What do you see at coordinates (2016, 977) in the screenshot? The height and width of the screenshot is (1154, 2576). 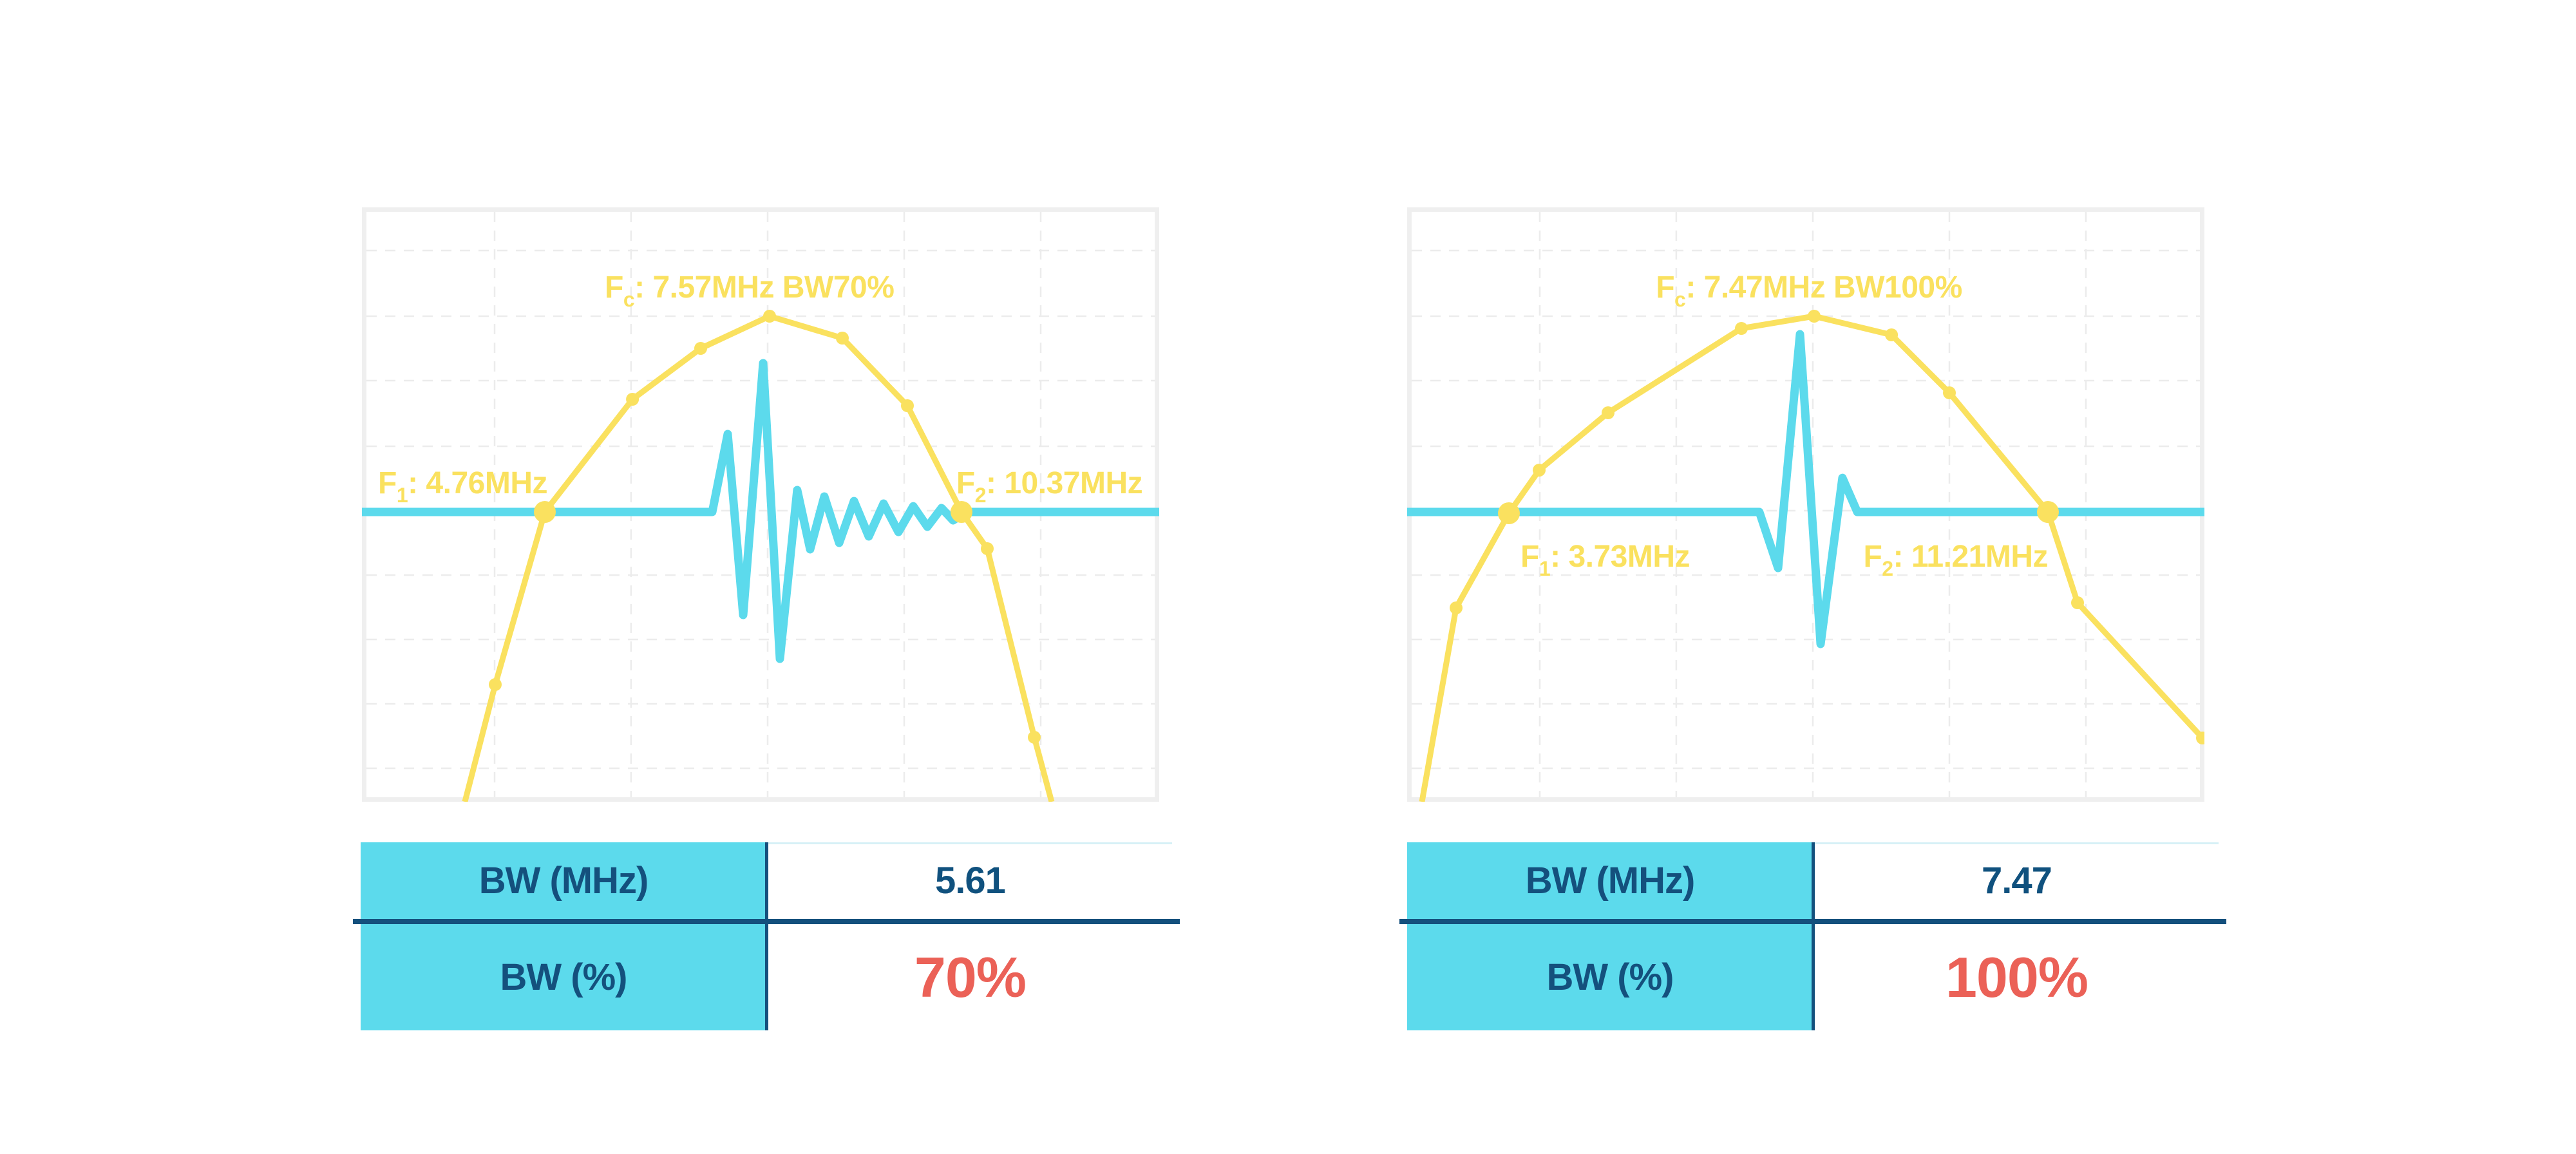 I see `bw-percent-value: 100%` at bounding box center [2016, 977].